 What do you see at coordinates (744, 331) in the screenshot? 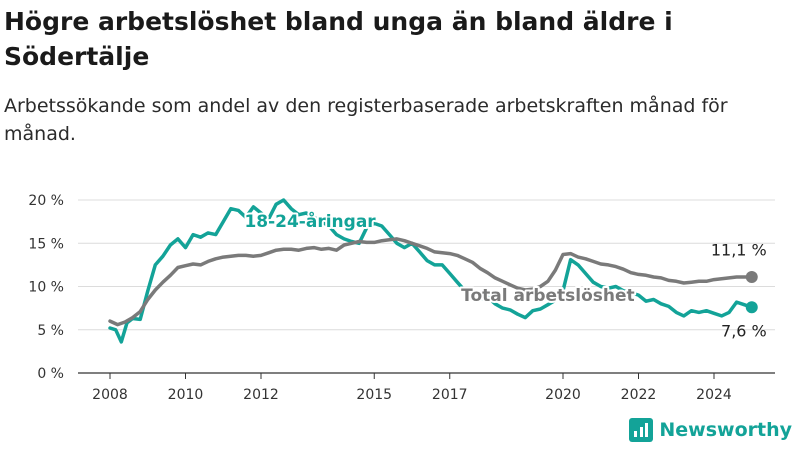
I see `end-label-youth: 7,6 %` at bounding box center [744, 331].